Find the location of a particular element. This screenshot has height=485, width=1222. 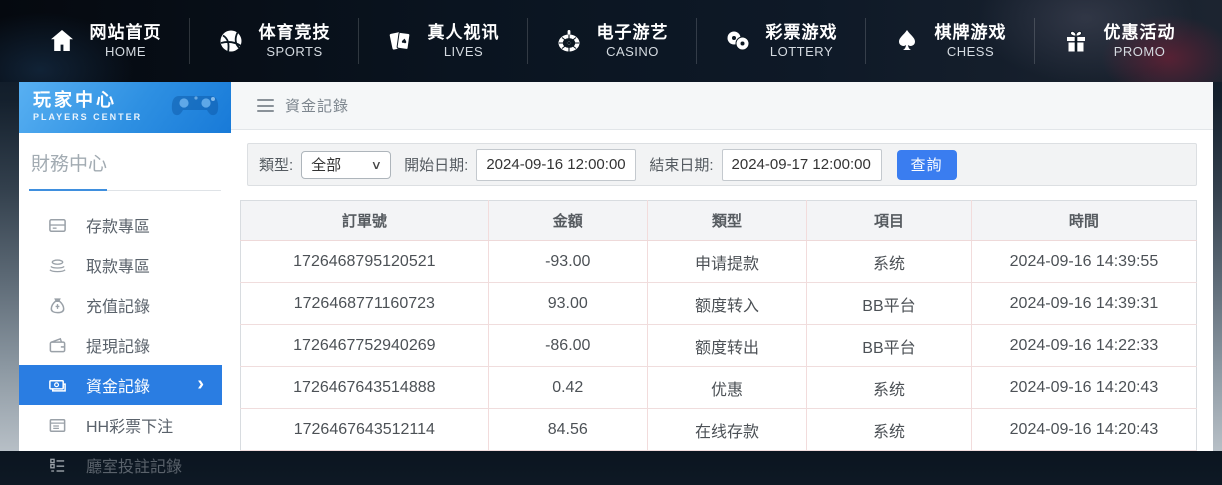

nav-item-lives: 真人视讯 LIVES is located at coordinates (442, 41).